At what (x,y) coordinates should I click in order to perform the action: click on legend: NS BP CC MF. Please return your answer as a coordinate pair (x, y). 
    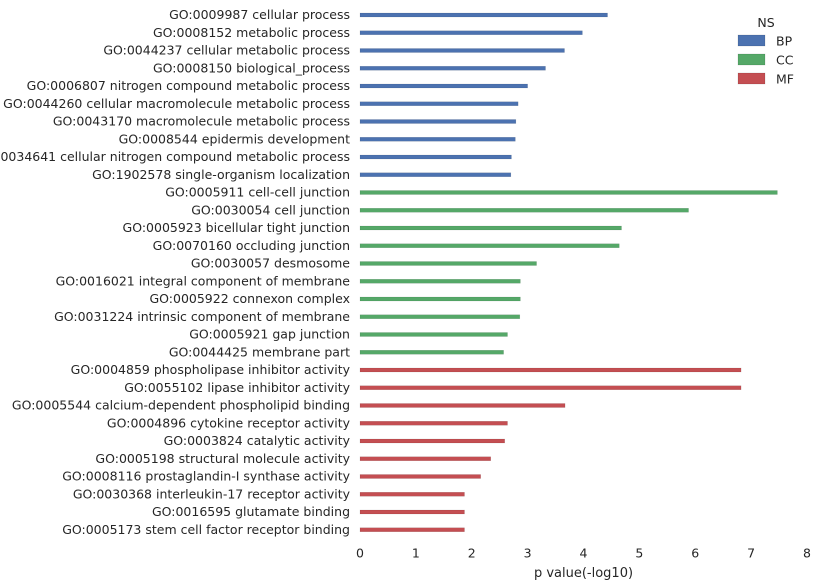
    Looking at the image, I should click on (765, 51).